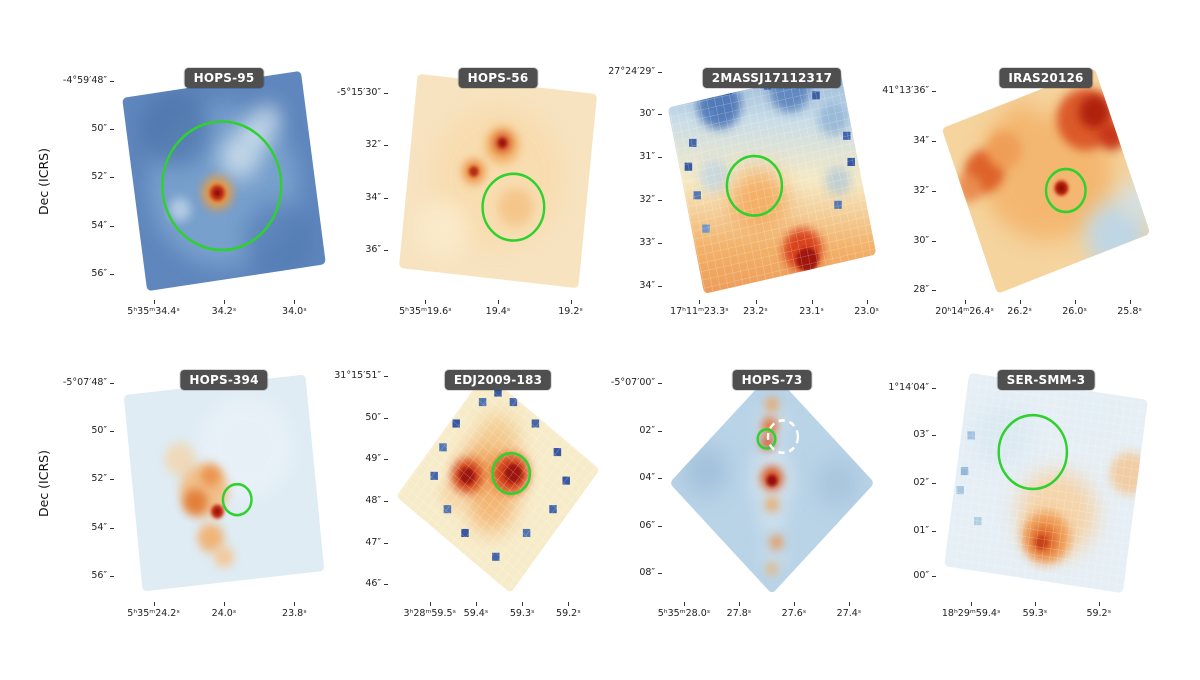  What do you see at coordinates (224, 78) in the screenshot?
I see `source-name-badge: HOPS-95` at bounding box center [224, 78].